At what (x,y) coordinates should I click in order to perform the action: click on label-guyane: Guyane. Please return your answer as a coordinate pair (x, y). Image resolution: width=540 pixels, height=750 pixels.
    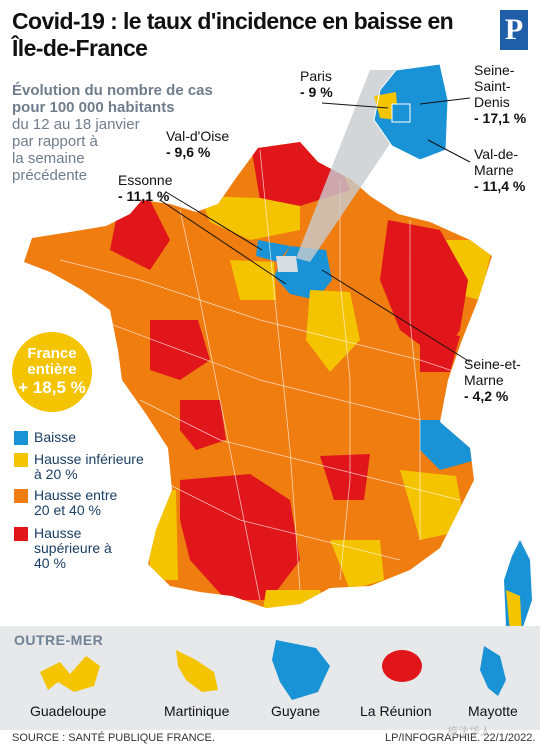
    Looking at the image, I should click on (296, 711).